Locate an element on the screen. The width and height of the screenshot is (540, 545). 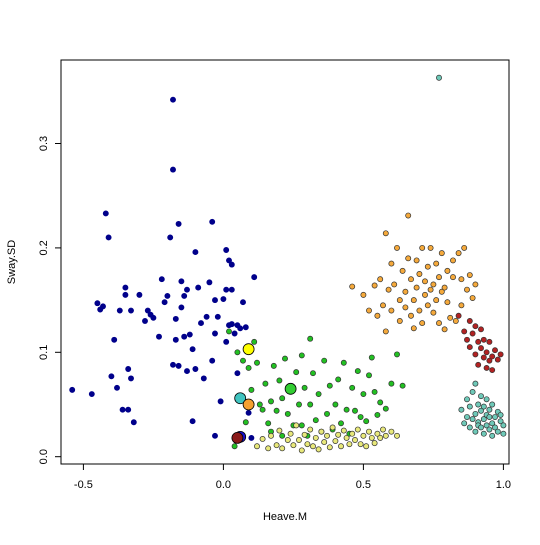
x-axis: -0.5 0.0 0.5 1.0 is located at coordinates (292, 477).